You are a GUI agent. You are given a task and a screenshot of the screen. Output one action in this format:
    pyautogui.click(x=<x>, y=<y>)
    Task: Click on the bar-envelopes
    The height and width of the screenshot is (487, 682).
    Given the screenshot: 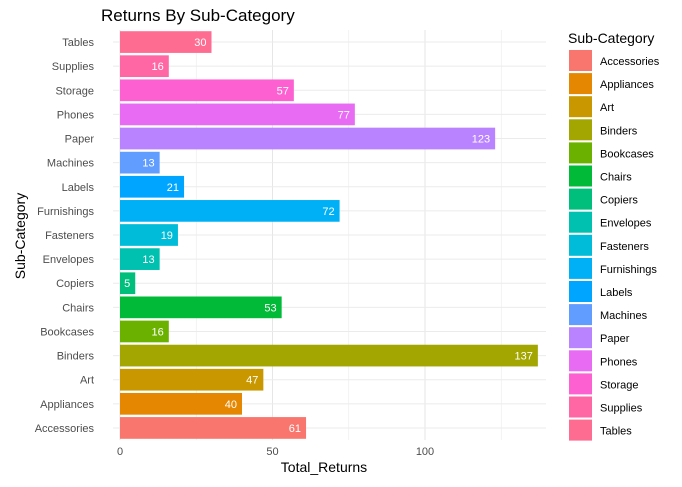 What is the action you would take?
    pyautogui.click(x=140, y=259)
    